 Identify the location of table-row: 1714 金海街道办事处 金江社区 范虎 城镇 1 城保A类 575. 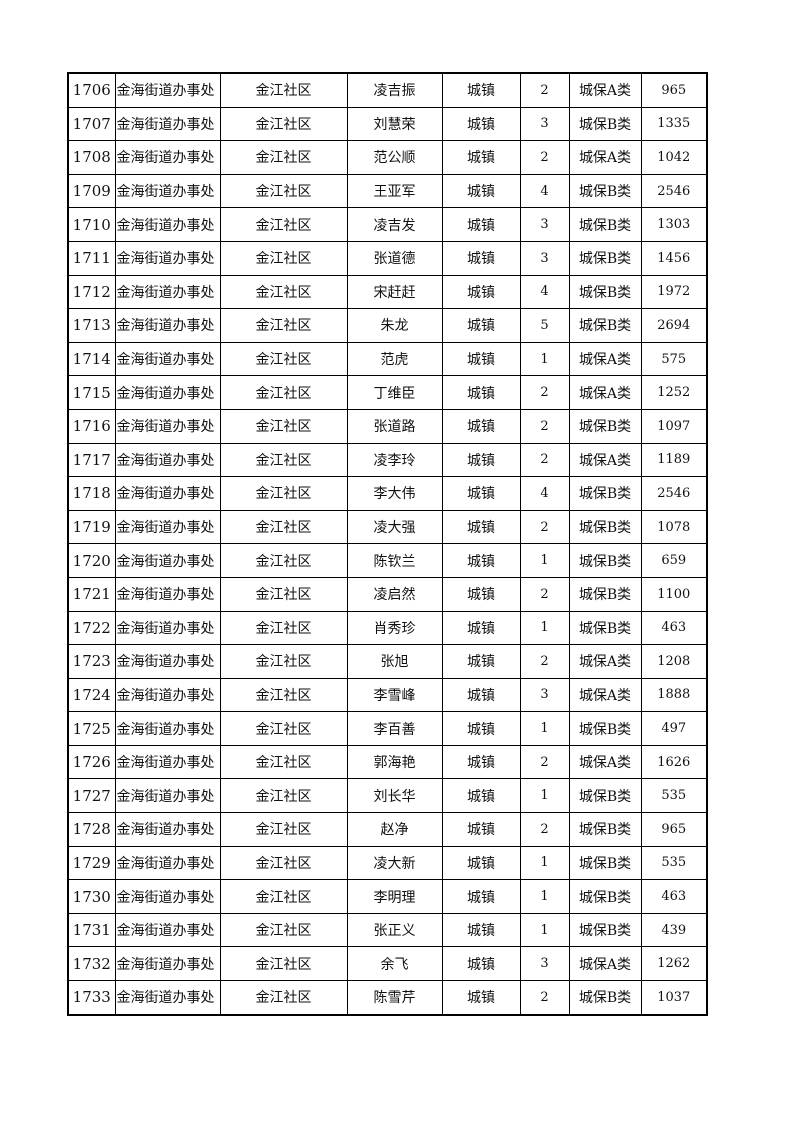
(387, 359).